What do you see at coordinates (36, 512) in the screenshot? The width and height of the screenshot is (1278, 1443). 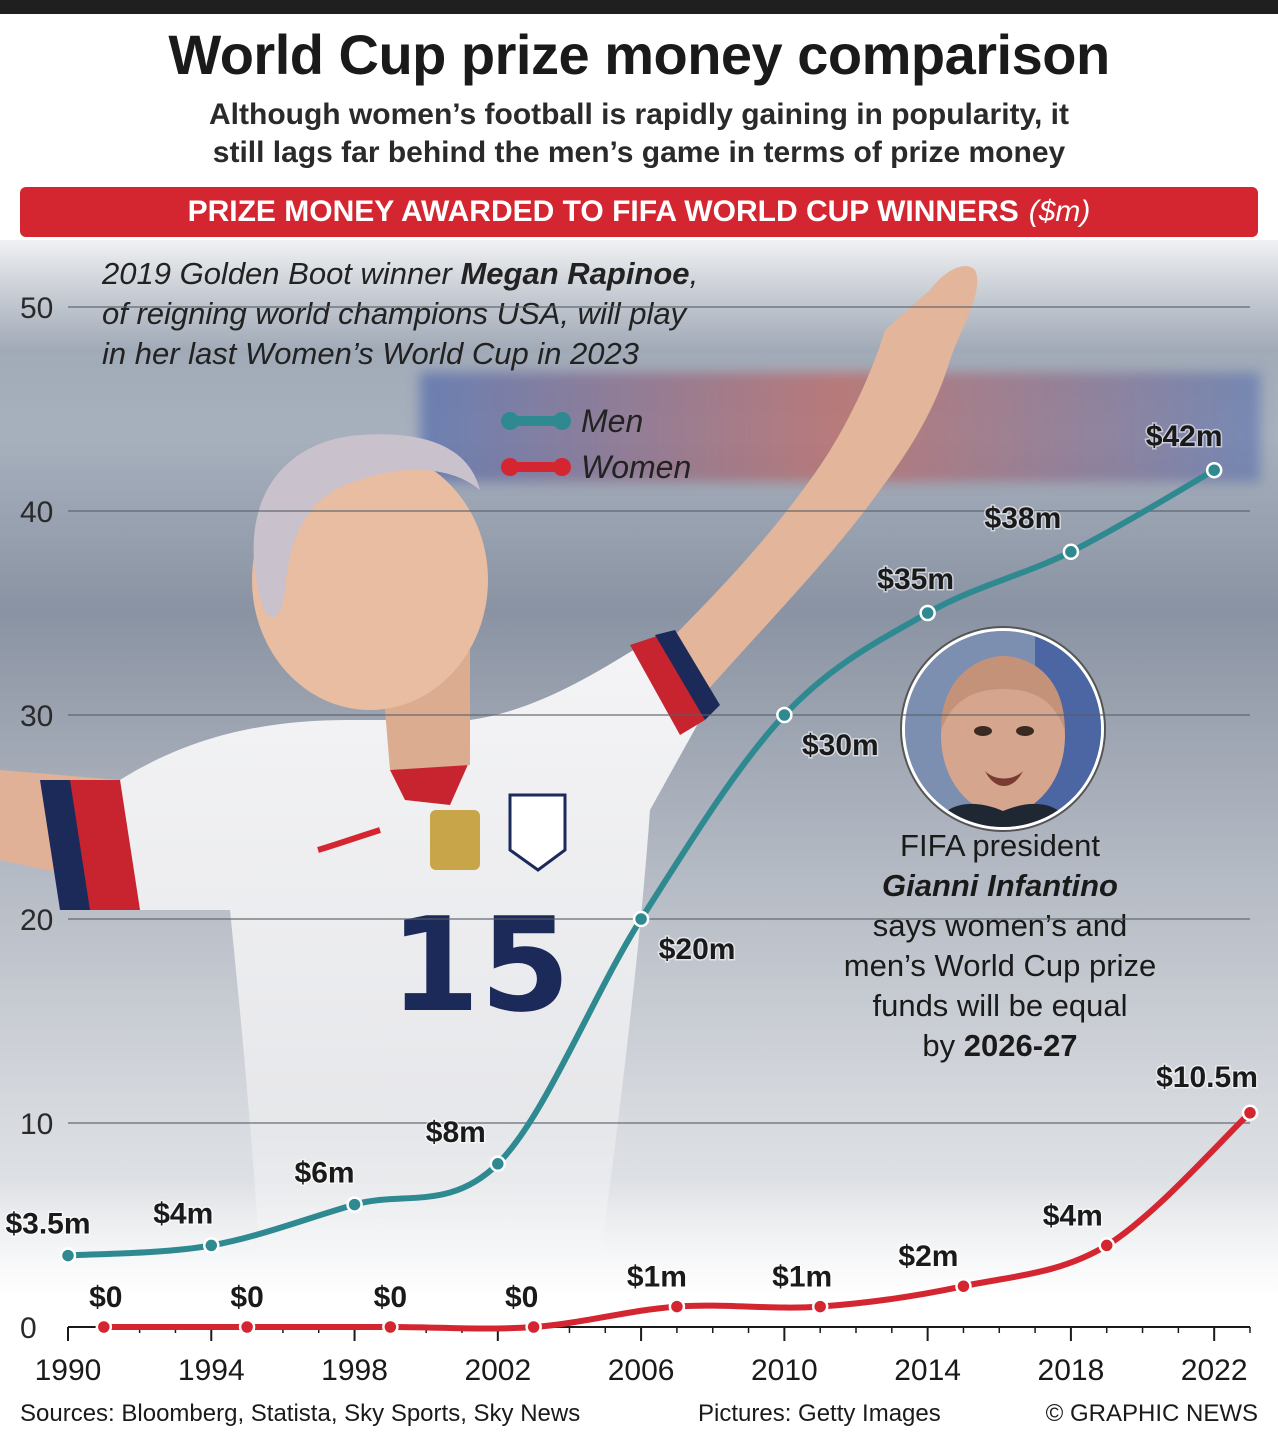 I see `y-tick-label: 40` at bounding box center [36, 512].